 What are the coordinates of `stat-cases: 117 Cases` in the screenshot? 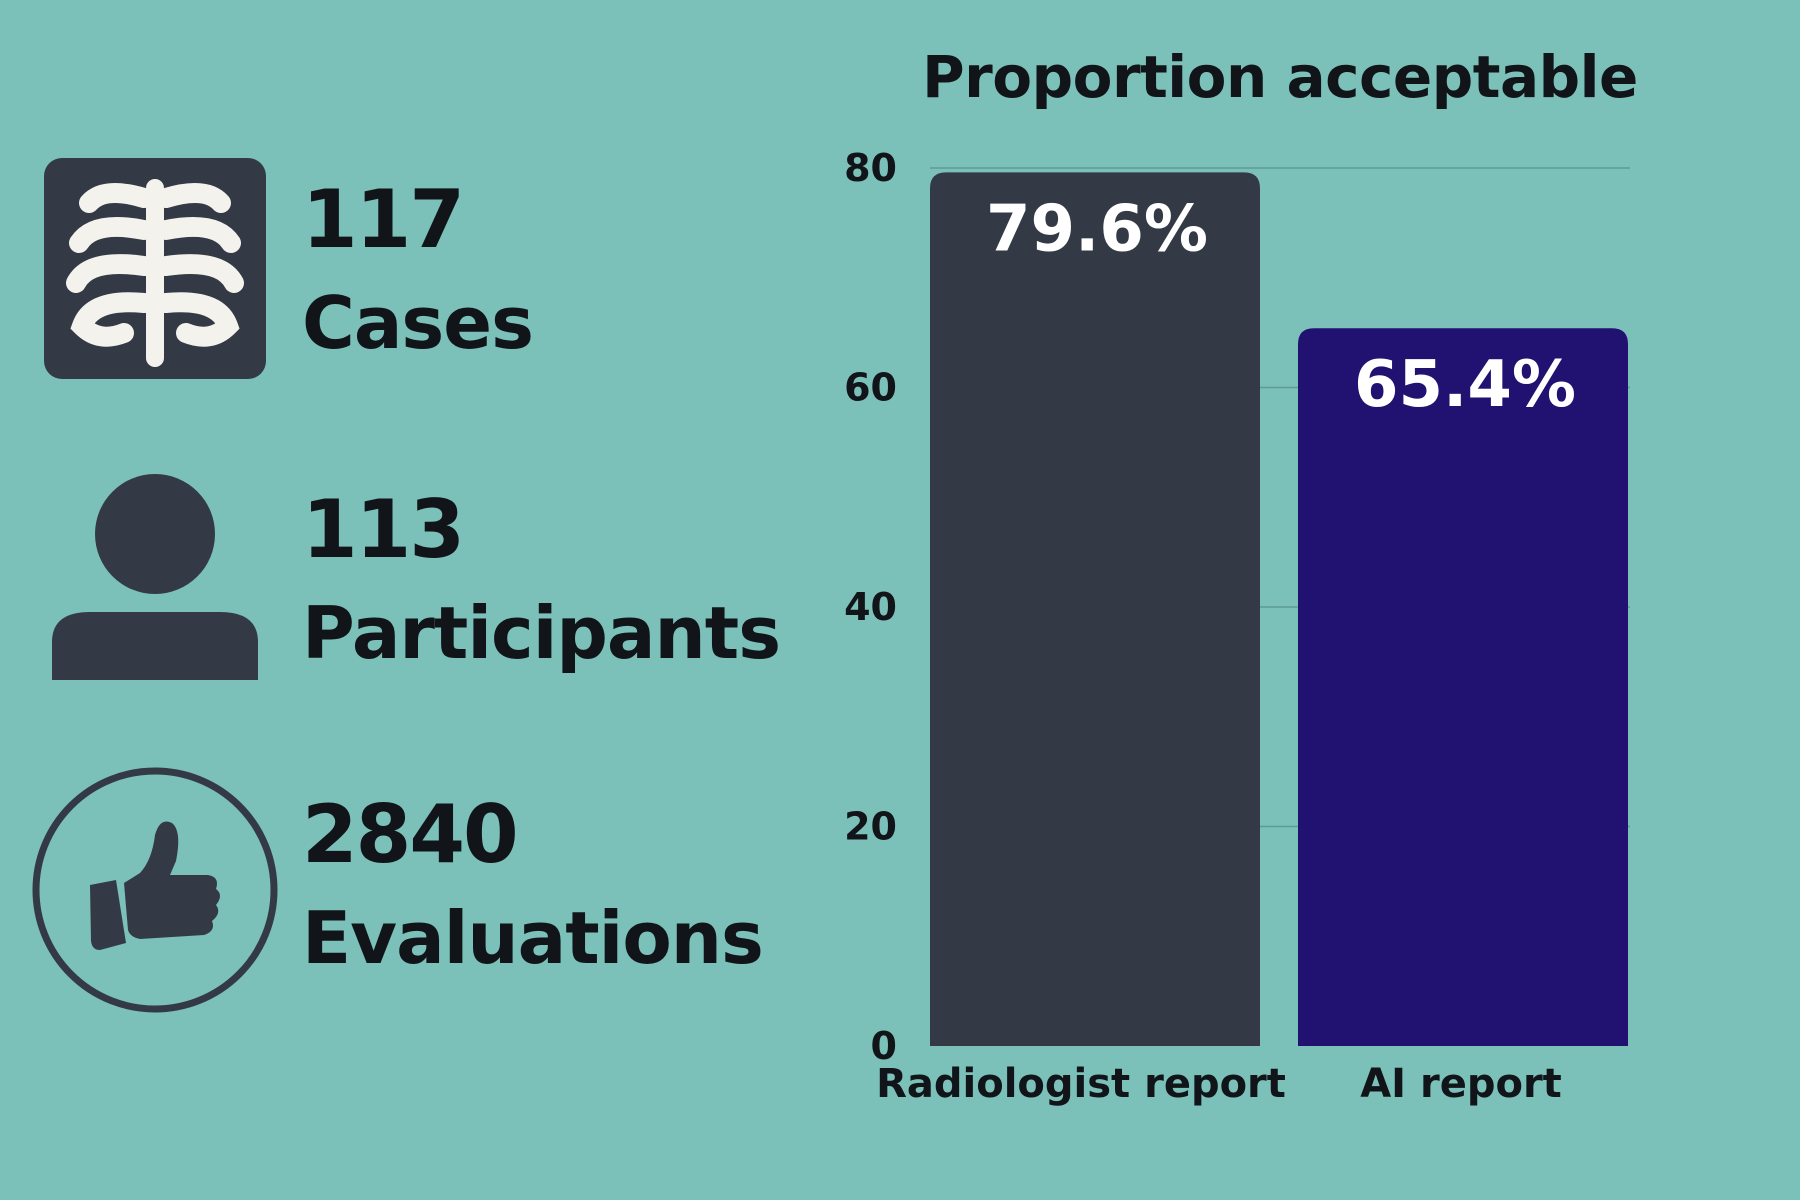 It's located at (390, 270).